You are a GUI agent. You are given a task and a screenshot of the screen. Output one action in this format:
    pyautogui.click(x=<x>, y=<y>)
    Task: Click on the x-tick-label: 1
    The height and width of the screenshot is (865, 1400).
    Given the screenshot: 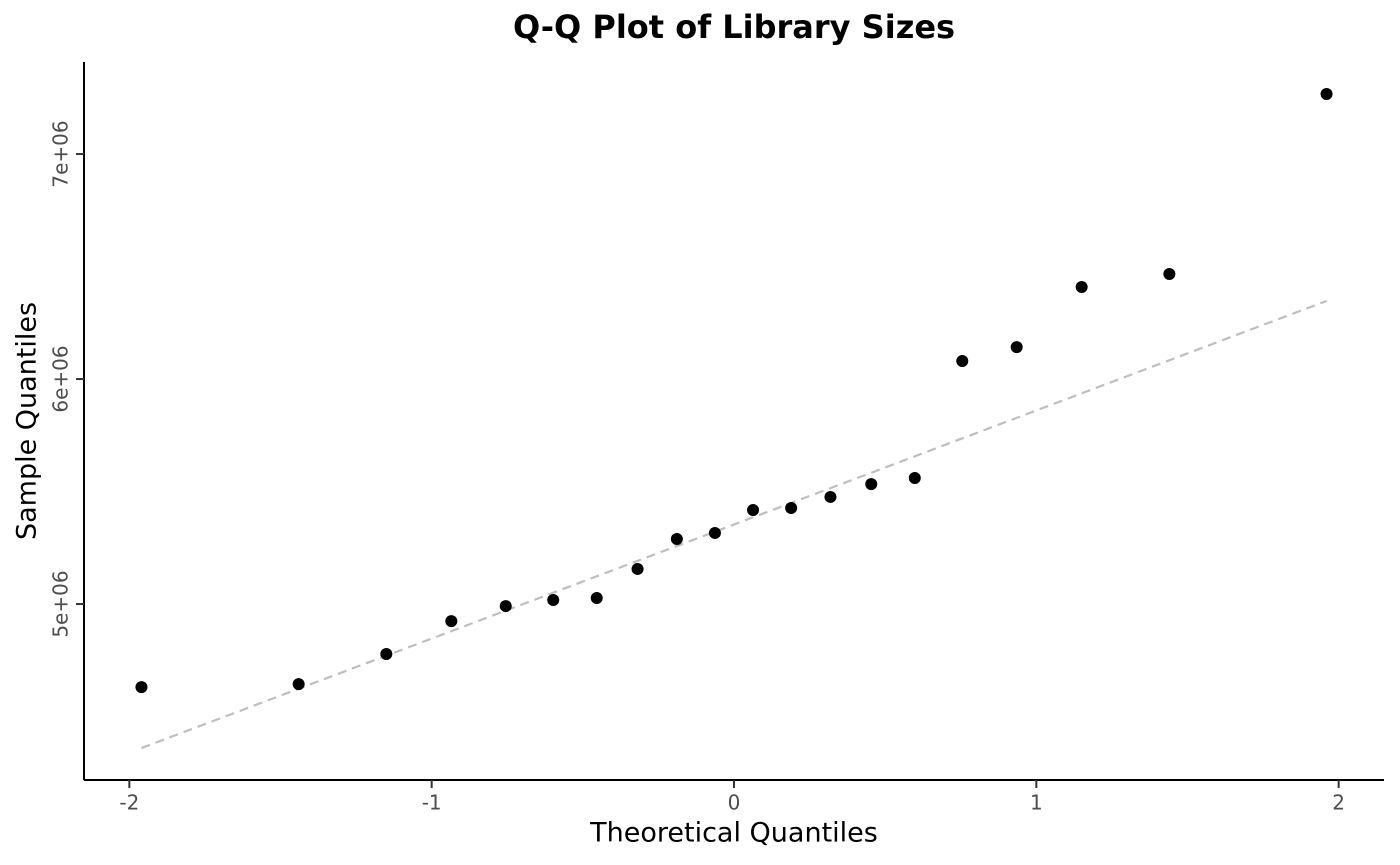 What is the action you would take?
    pyautogui.click(x=1036, y=803)
    